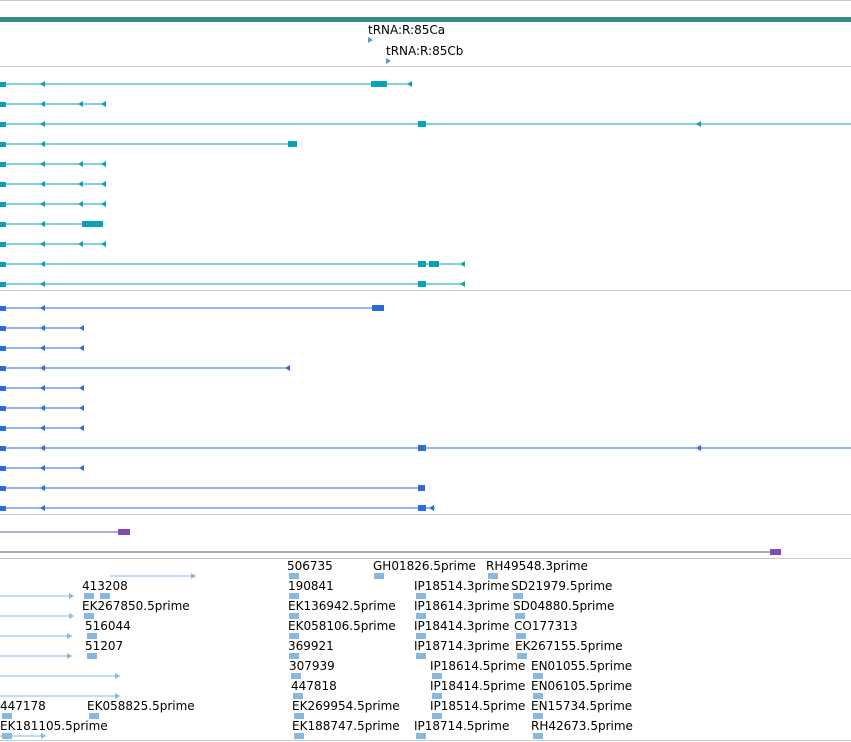  I want to click on est-label: IP18514.5prime, so click(478, 706).